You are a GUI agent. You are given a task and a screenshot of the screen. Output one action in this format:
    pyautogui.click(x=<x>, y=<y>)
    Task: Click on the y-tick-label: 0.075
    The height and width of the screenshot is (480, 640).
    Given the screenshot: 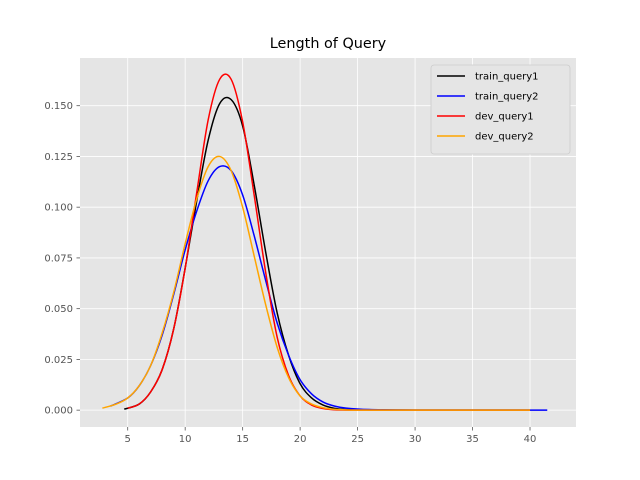 What is the action you would take?
    pyautogui.click(x=58, y=258)
    